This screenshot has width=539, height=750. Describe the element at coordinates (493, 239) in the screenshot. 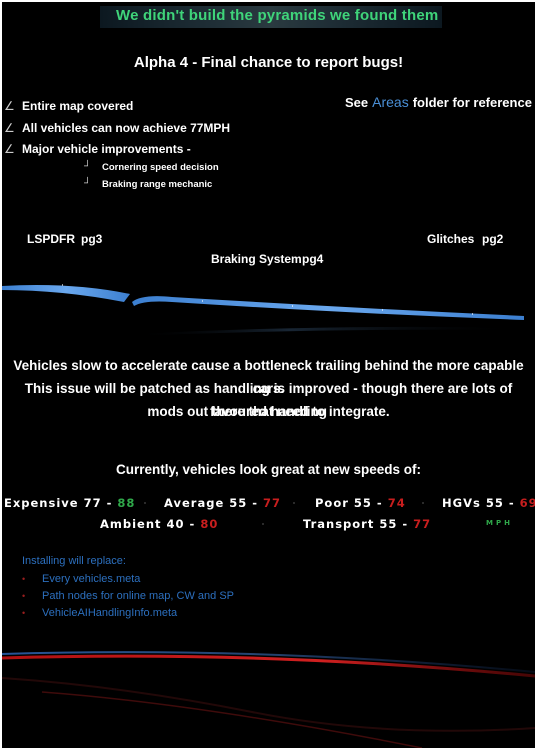

I see `glitches-page: pg2` at that location.